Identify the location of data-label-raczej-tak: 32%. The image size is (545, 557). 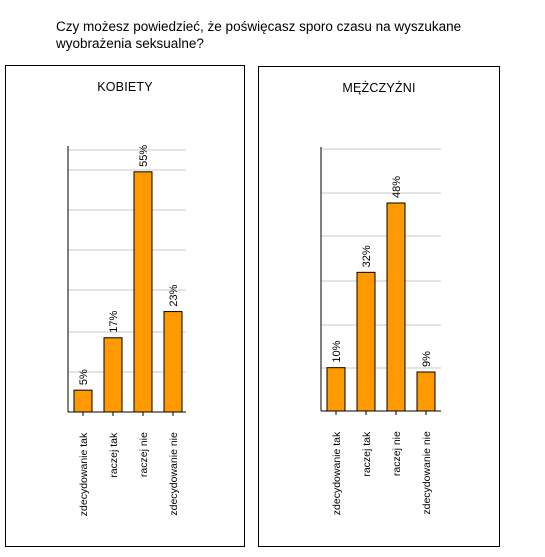
(367, 256).